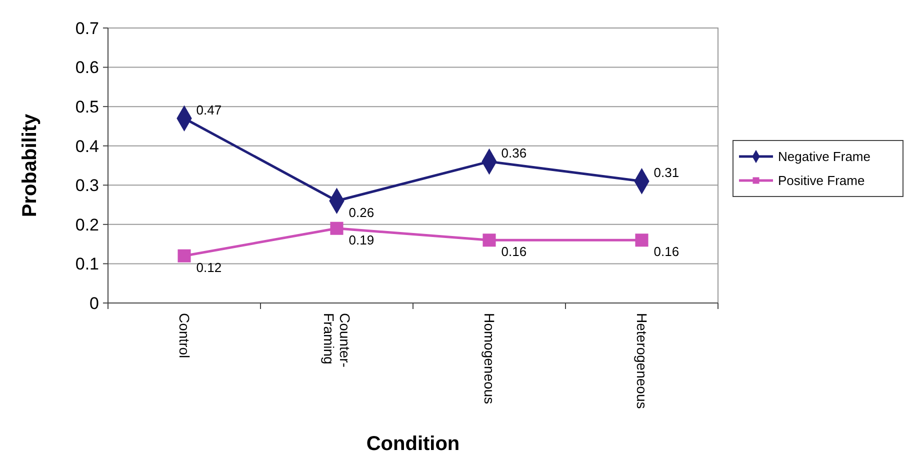  What do you see at coordinates (87, 68) in the screenshot?
I see `y-tick-label: 0.6` at bounding box center [87, 68].